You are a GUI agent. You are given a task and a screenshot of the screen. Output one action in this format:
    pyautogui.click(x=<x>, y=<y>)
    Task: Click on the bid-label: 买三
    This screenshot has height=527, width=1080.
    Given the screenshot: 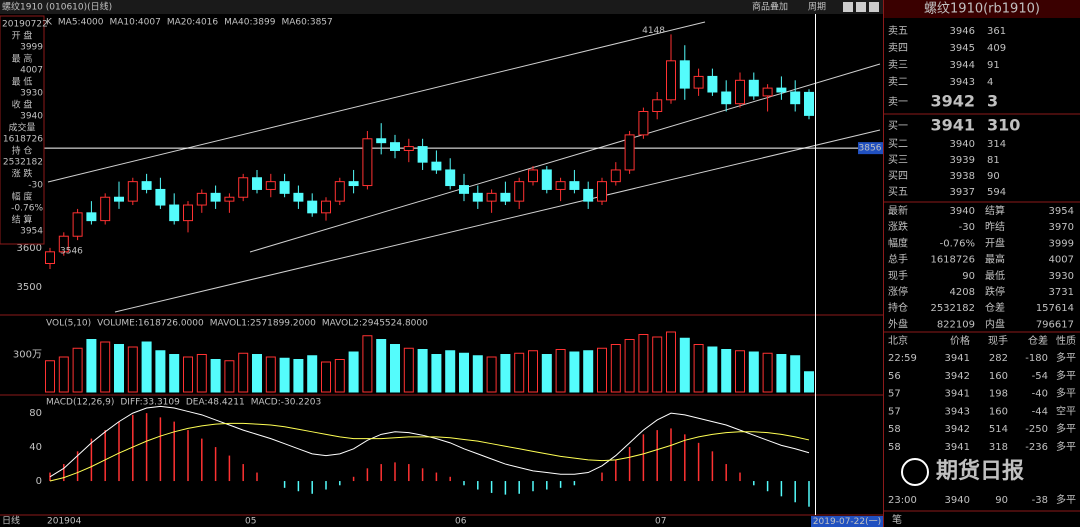 What is the action you would take?
    pyautogui.click(x=898, y=160)
    